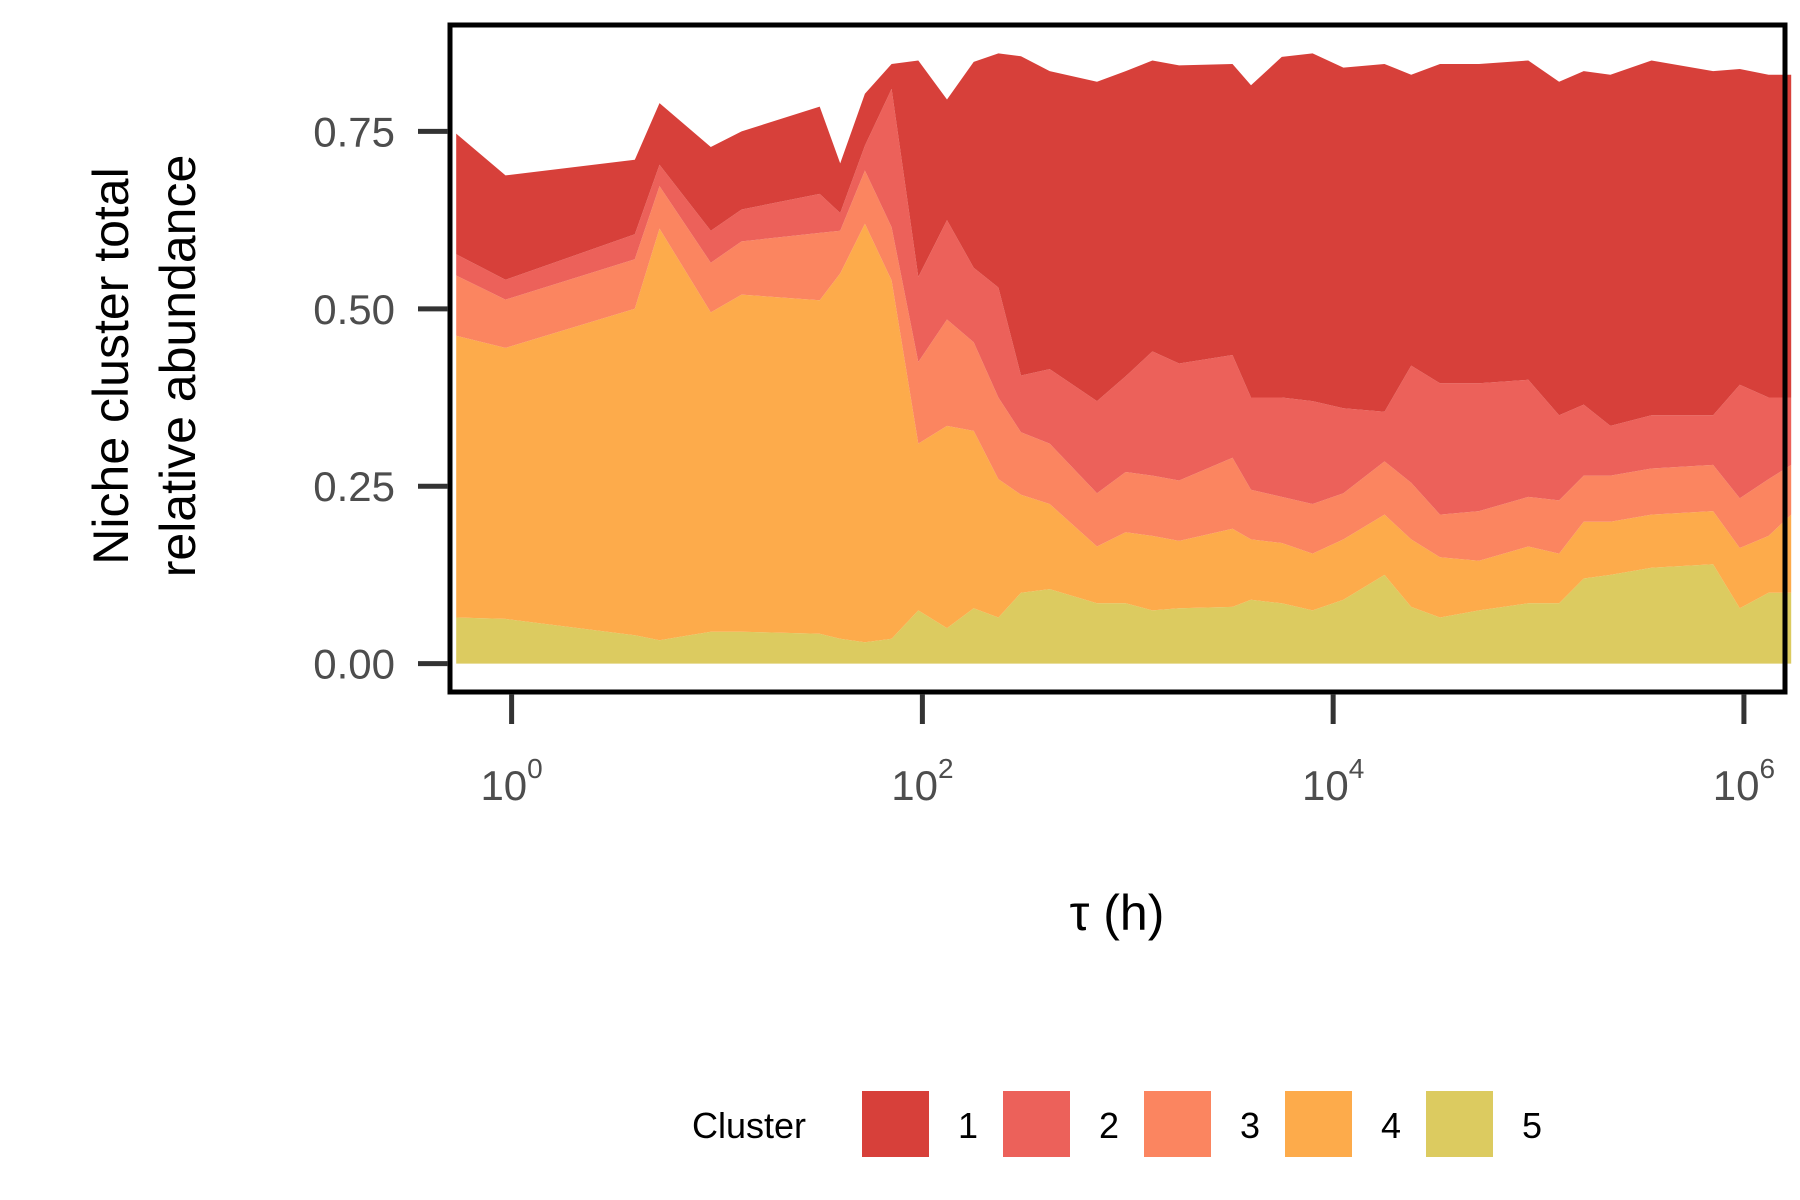 The image size is (1800, 1200). I want to click on y-tick-label: 0.25, so click(354, 486).